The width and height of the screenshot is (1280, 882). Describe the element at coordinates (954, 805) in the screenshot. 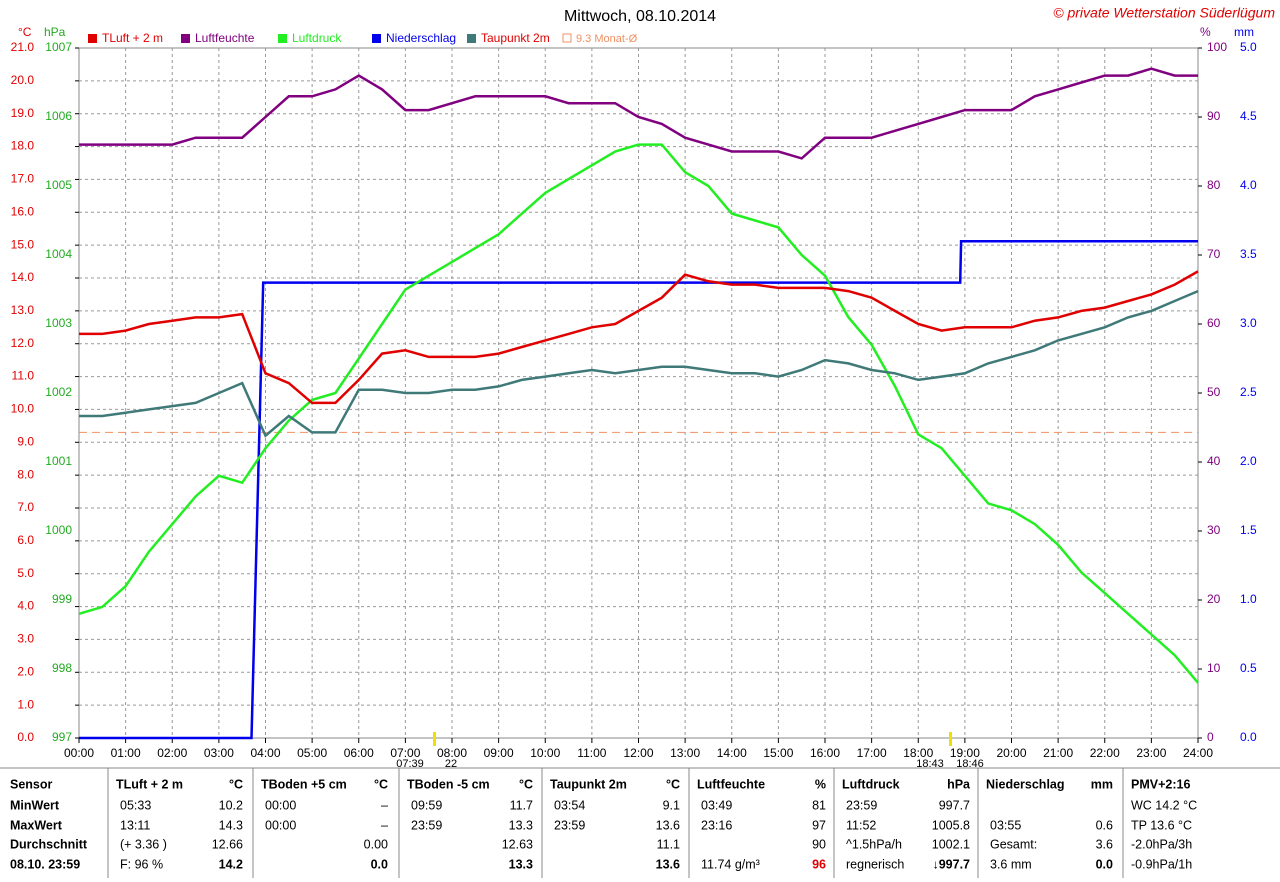

I see `table-cell: 997.7` at that location.